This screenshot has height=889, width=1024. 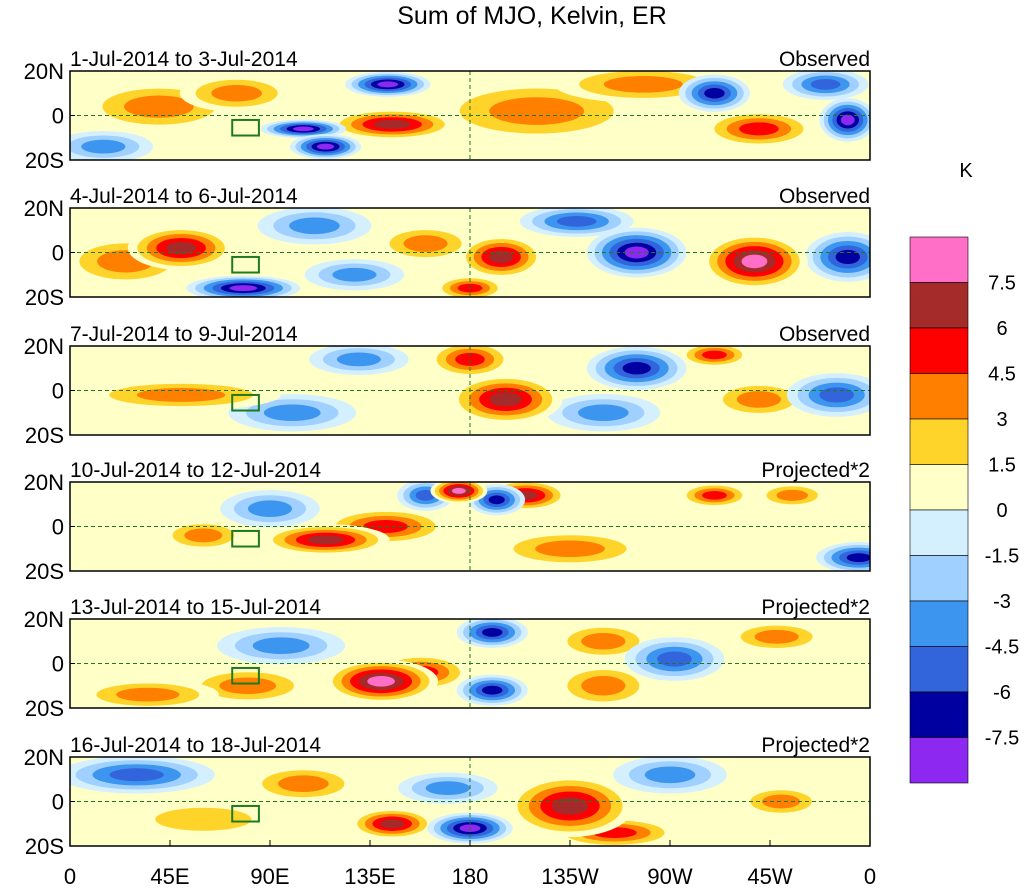 What do you see at coordinates (447, 110) in the screenshot?
I see `map-panel: 20N 0 20S 1-Jul-2014 to 3-Jul-2014 Observed` at bounding box center [447, 110].